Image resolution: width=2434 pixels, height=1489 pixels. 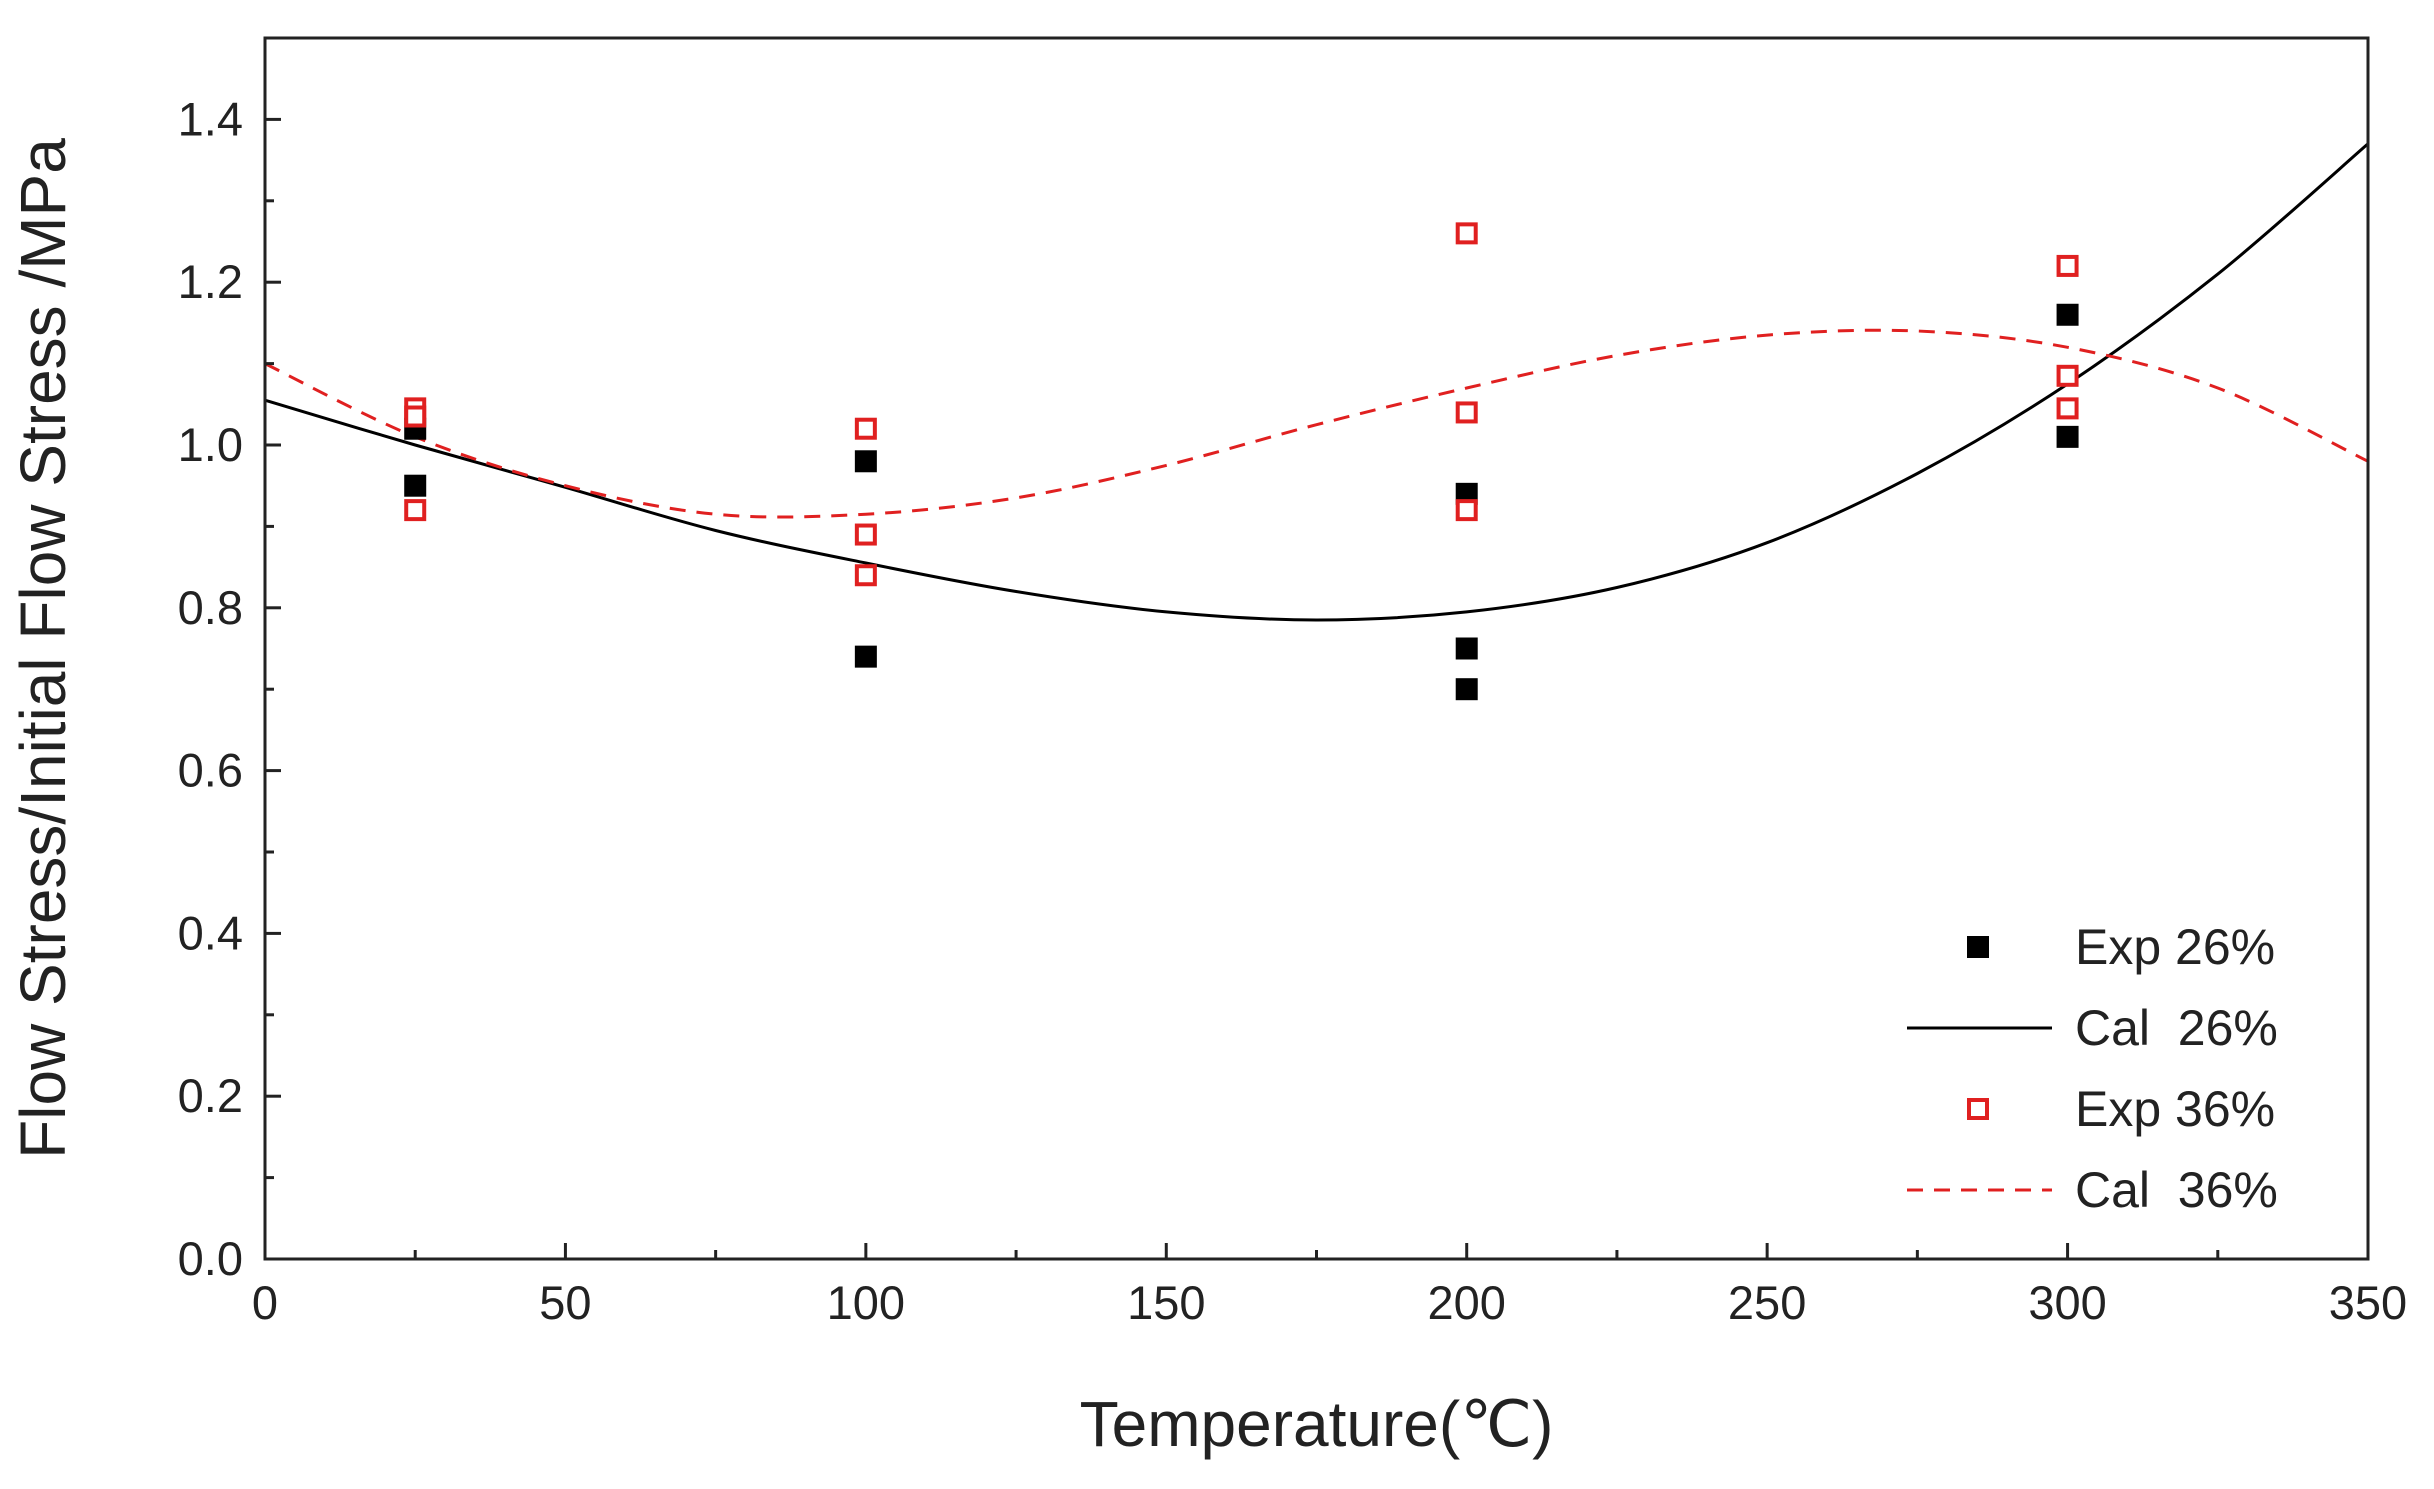 What do you see at coordinates (210, 444) in the screenshot?
I see `y-tick-label: 1.0` at bounding box center [210, 444].